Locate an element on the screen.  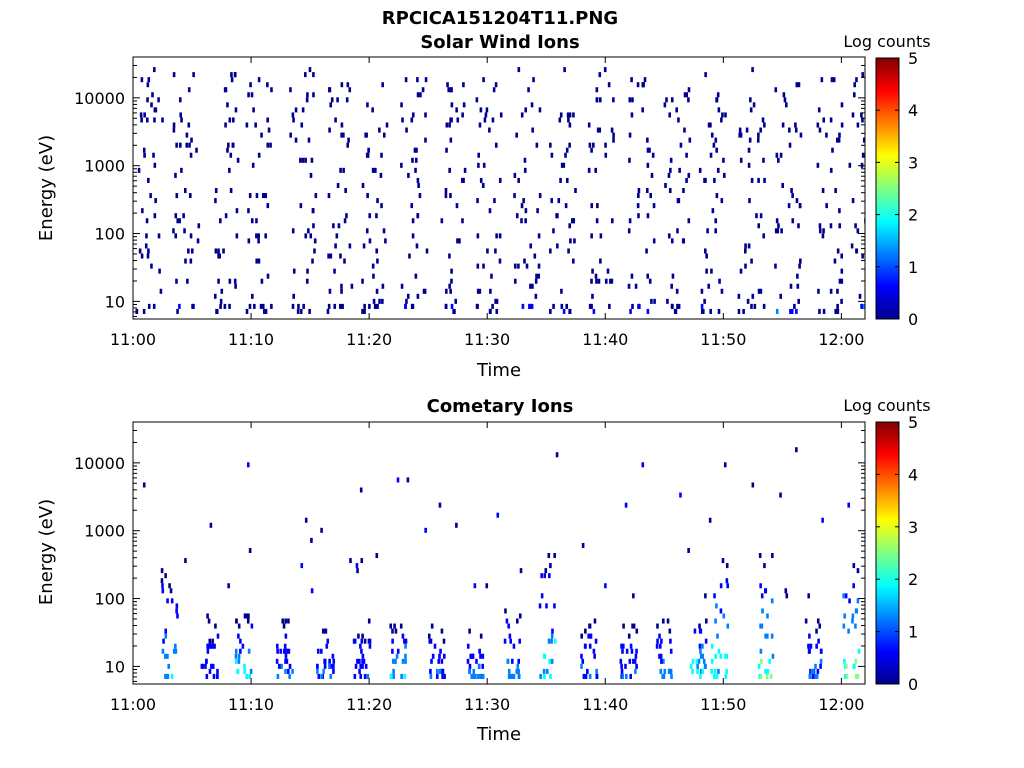
colorbar-ticks: 0 1 2 3 4 5 is located at coordinates (897, 553).